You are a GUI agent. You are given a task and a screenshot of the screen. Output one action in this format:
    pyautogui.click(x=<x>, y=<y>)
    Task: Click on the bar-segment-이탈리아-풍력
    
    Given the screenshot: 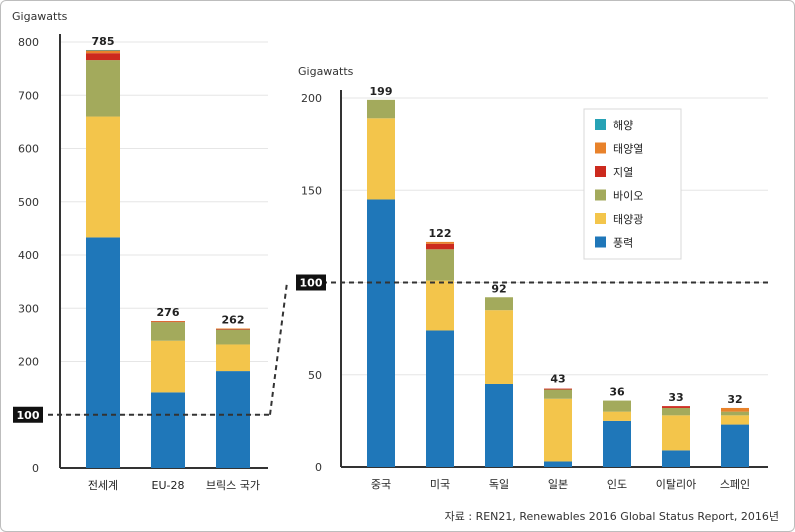 What is the action you would take?
    pyautogui.click(x=676, y=458)
    